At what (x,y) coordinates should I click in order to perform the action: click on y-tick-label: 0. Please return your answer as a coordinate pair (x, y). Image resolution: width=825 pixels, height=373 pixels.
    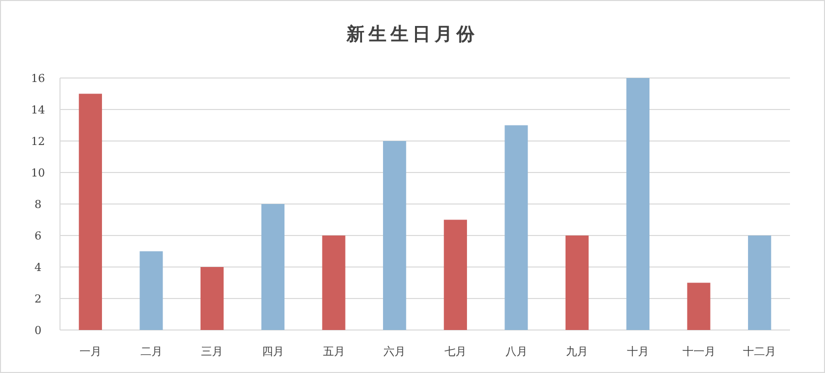
    Looking at the image, I should click on (38, 330).